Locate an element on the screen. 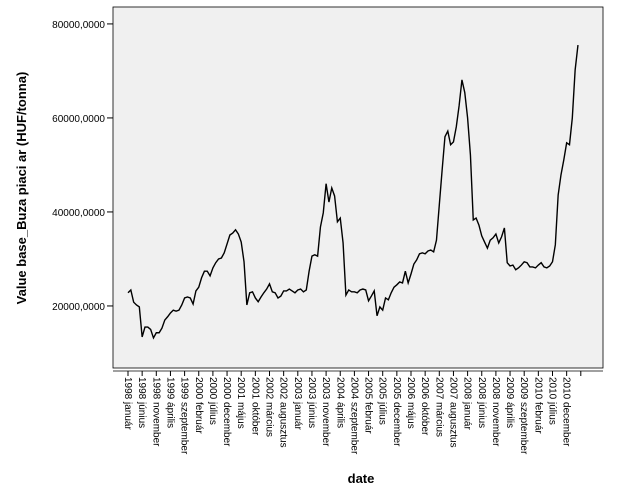 This screenshot has height=501, width=626. x-tick-label: 2010 február is located at coordinates (537, 405).